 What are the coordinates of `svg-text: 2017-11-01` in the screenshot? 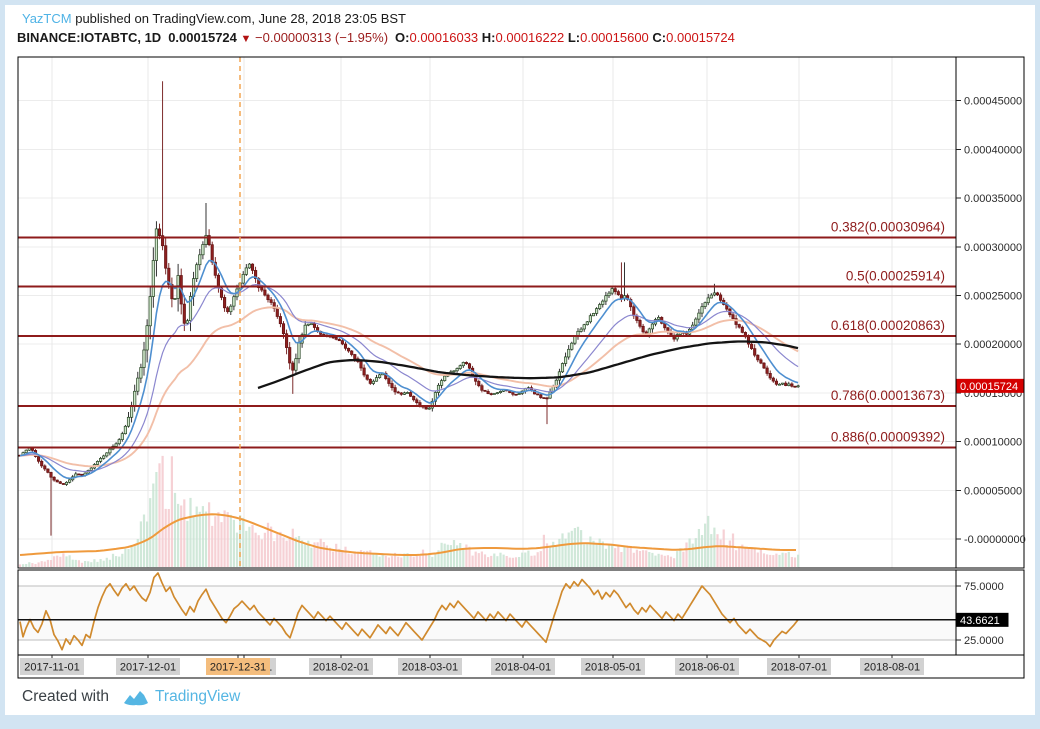 It's located at (51, 668).